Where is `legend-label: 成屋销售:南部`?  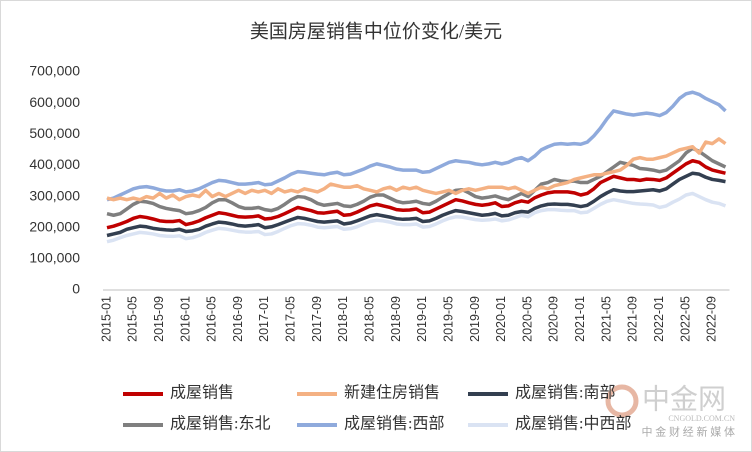
legend-label: 成屋销售:南部 is located at coordinates (565, 393).